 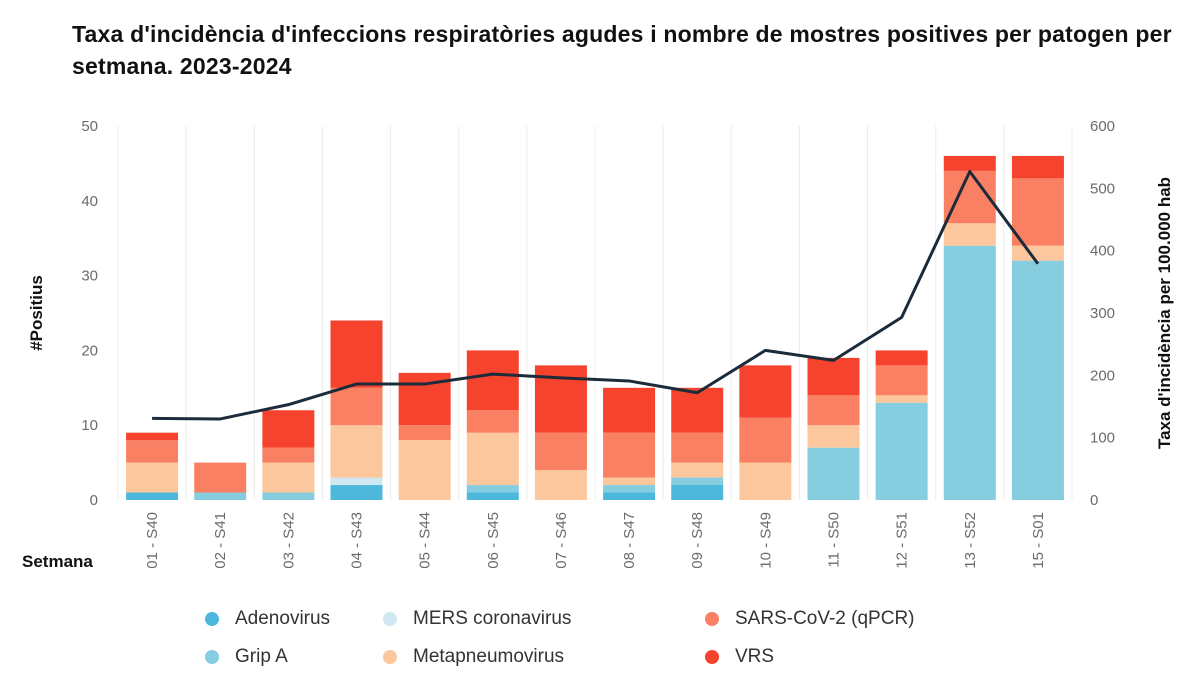 What do you see at coordinates (1102, 438) in the screenshot?
I see `y2-tick-label: 100` at bounding box center [1102, 438].